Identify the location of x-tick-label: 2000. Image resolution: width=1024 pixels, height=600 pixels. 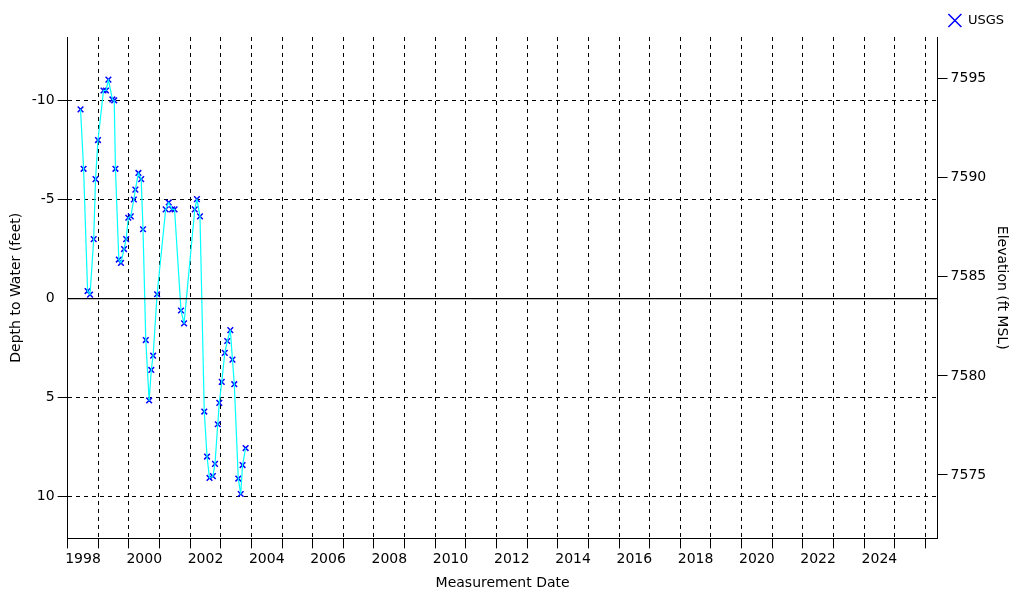
(144, 558).